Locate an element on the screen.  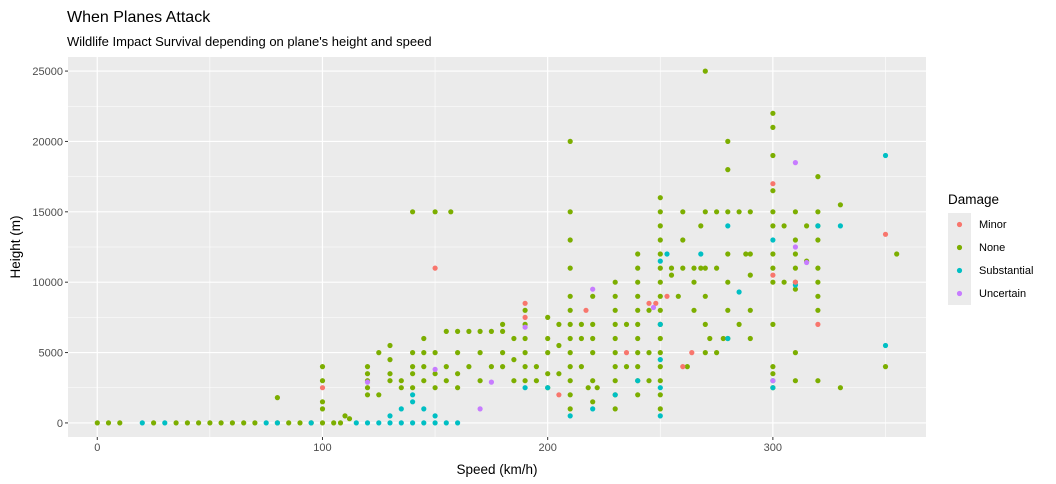
legend-item-substantial: Substantial is located at coordinates (990, 270).